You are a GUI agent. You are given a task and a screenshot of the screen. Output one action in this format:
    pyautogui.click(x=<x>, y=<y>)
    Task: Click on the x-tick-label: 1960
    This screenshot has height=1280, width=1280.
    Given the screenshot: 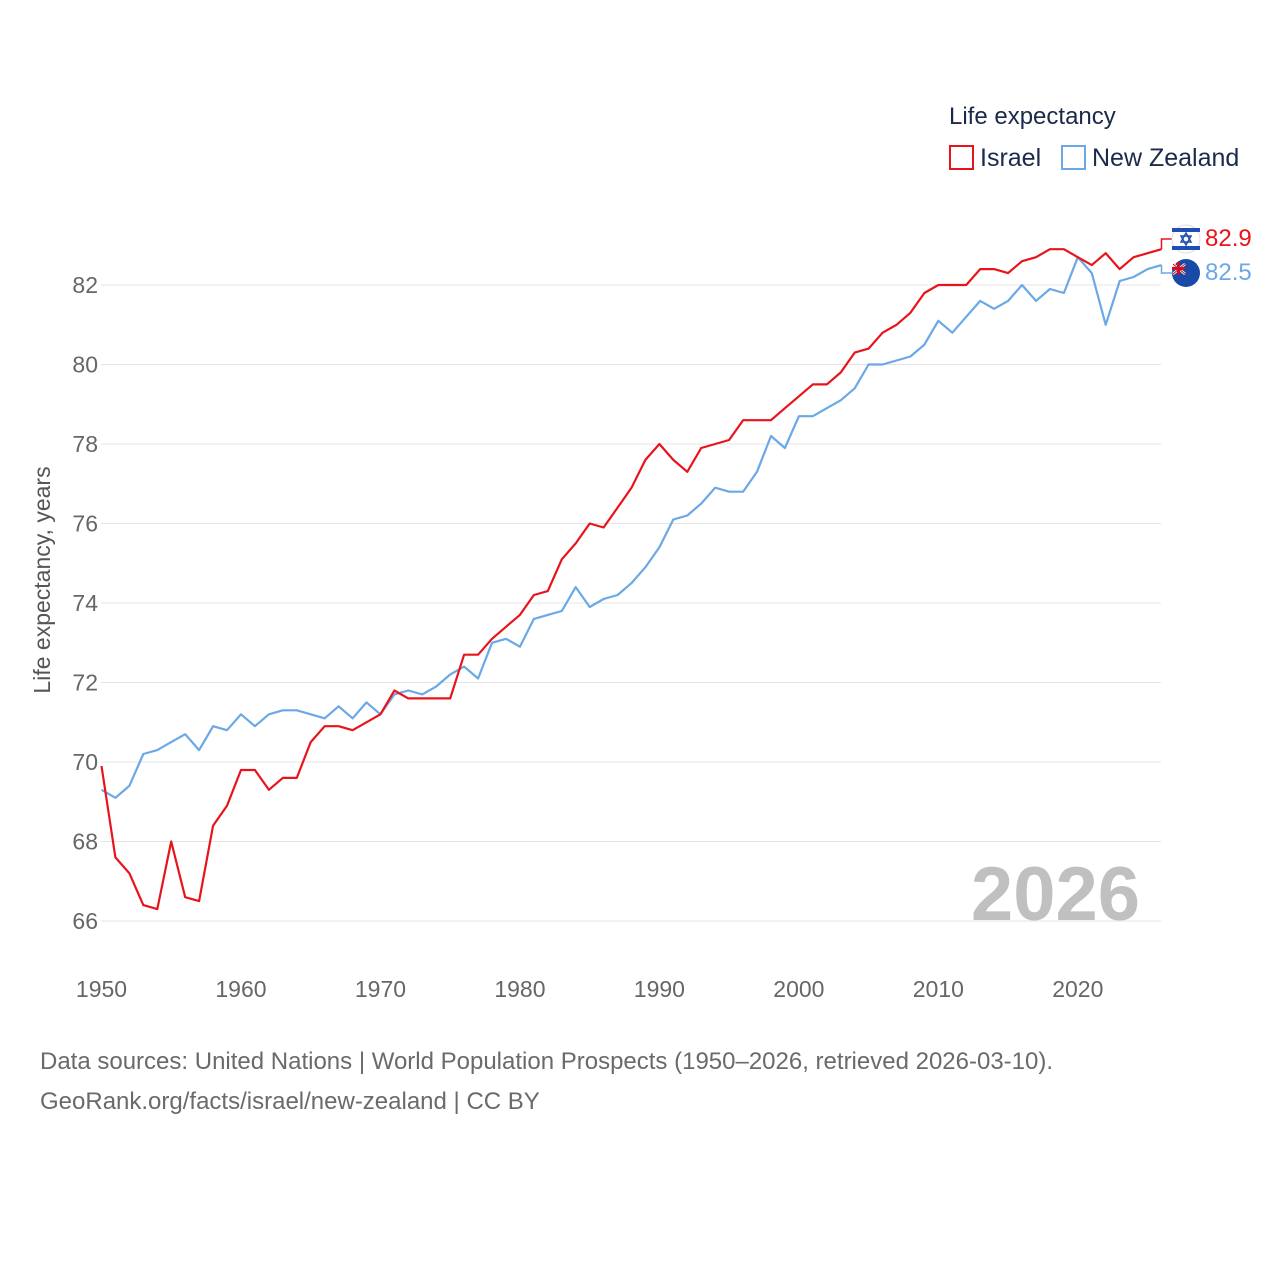 What is the action you would take?
    pyautogui.click(x=240, y=989)
    